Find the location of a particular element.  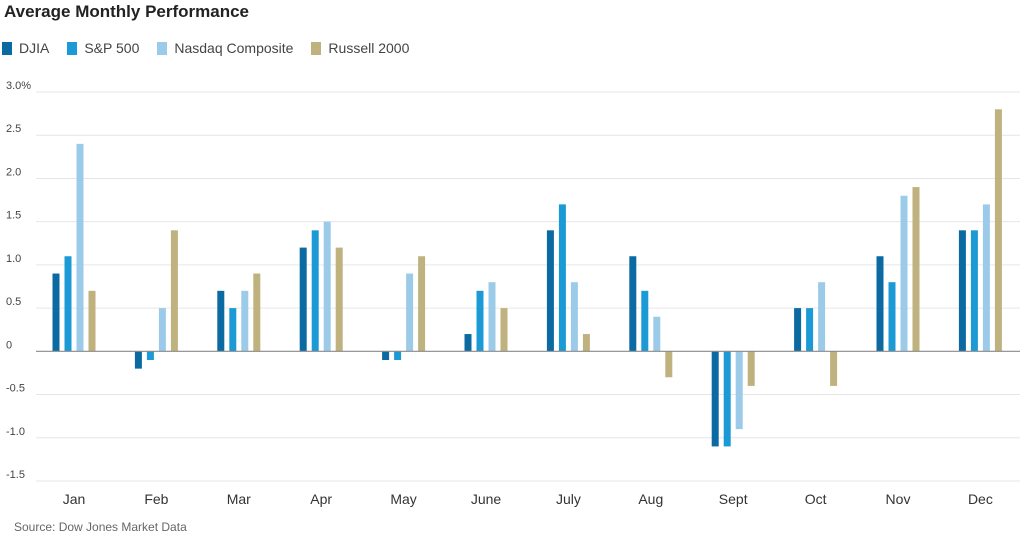

legend-label-russell: Russell 2000 is located at coordinates (369, 48).